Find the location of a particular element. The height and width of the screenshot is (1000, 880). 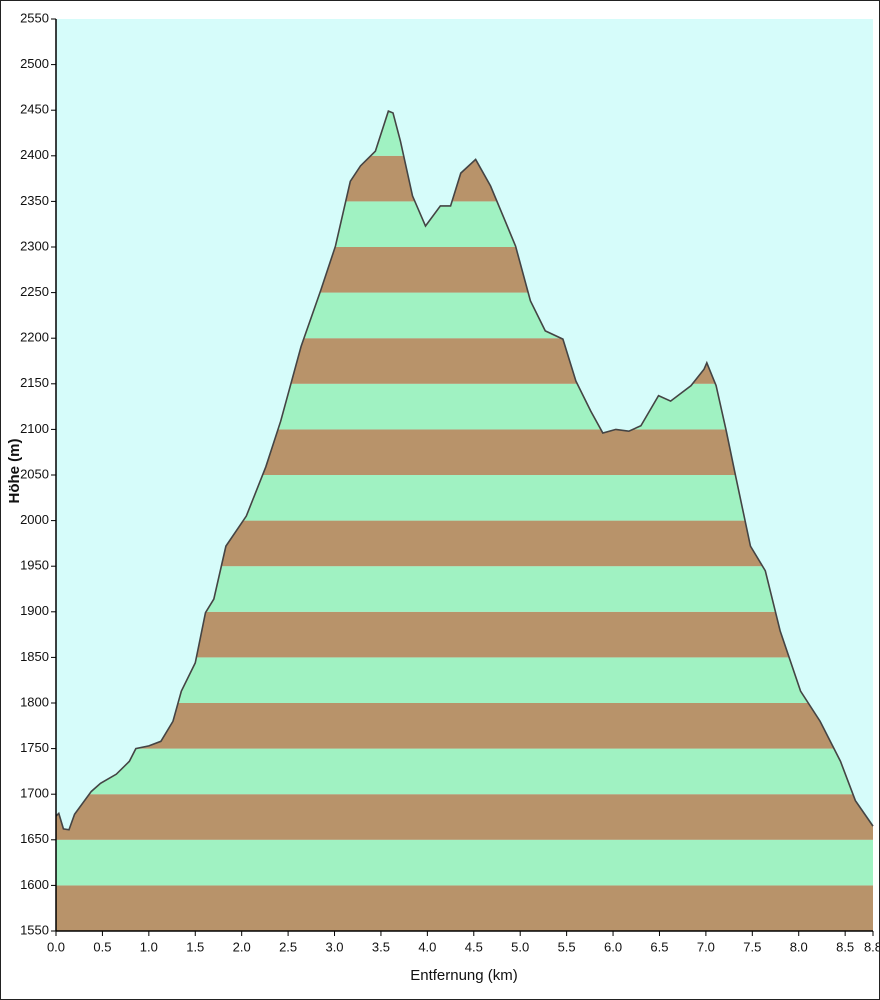

y-tick-label: 2300 is located at coordinates (34, 245).